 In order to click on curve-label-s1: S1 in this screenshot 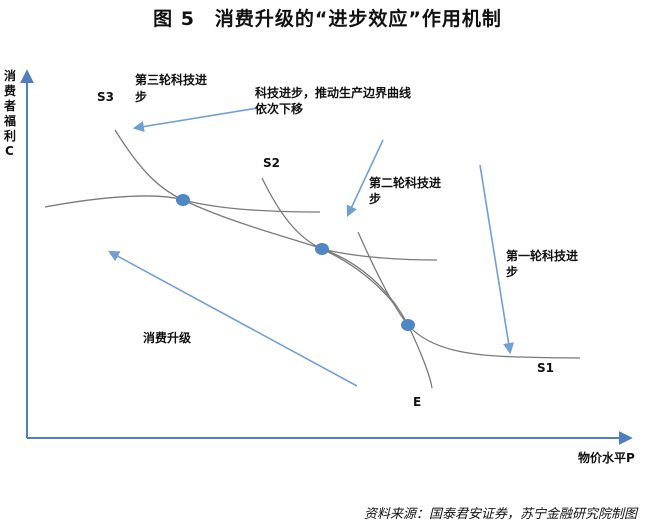, I will do `click(545, 368)`.